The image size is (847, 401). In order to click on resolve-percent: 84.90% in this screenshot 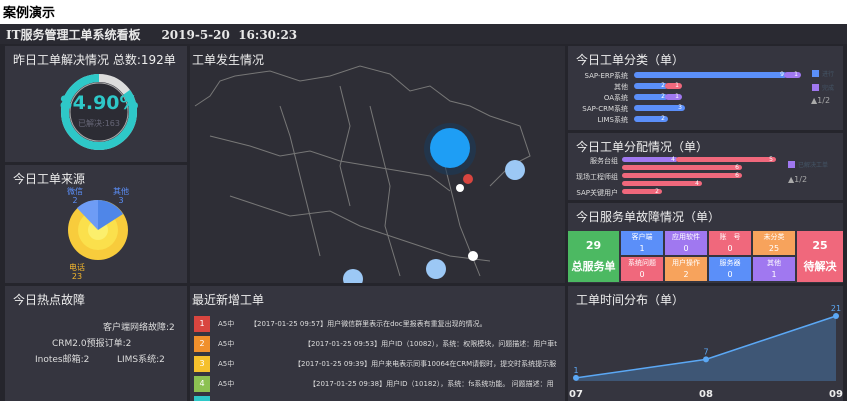, I will do `click(99, 103)`.